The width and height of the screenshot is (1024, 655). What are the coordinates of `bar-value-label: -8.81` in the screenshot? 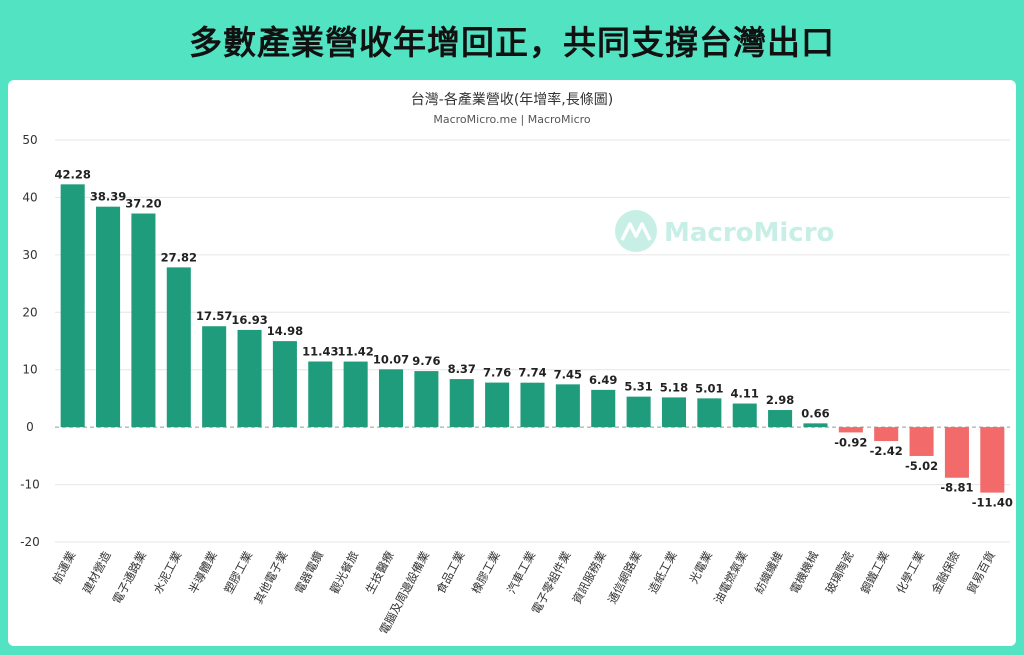 It's located at (956, 488).